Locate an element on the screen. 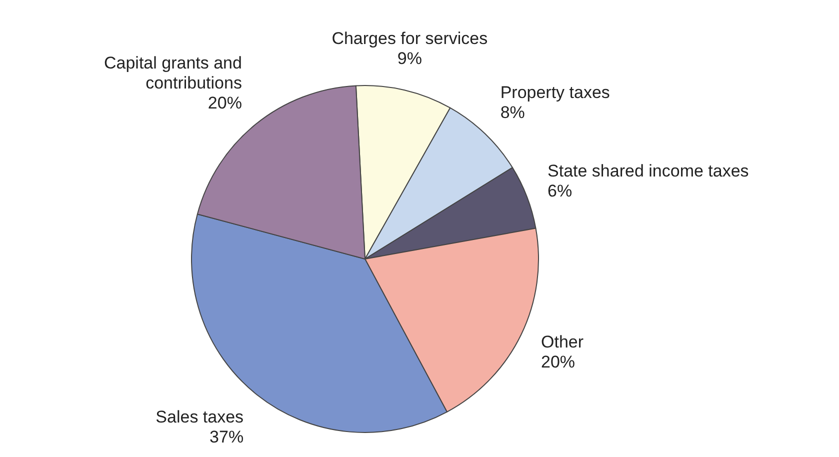 The image size is (839, 457). slice-label: Charges for services is located at coordinates (410, 38).